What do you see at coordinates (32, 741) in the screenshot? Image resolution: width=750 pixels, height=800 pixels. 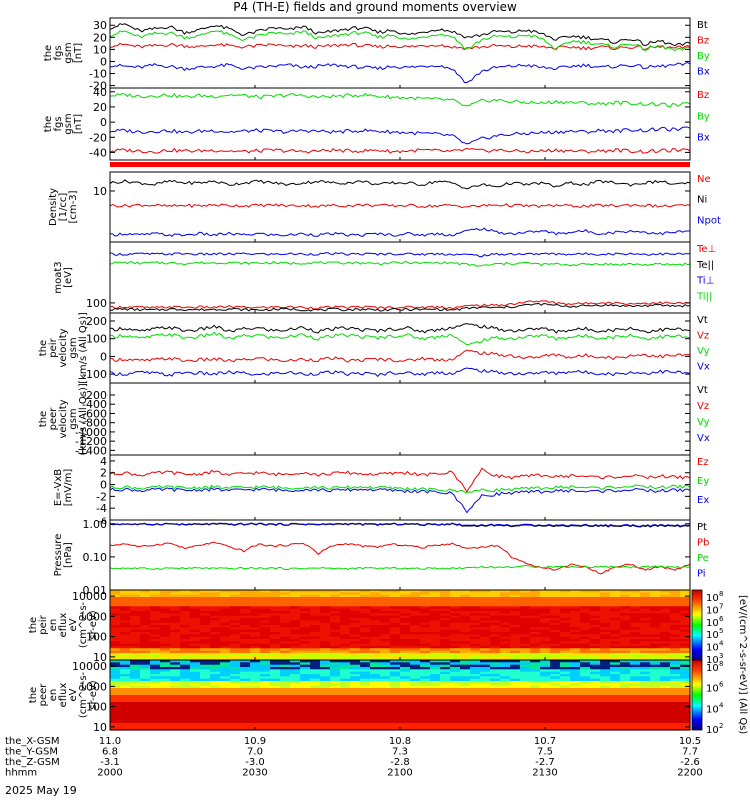 I see `time-axis-row-label: the_X-GSM` at bounding box center [32, 741].